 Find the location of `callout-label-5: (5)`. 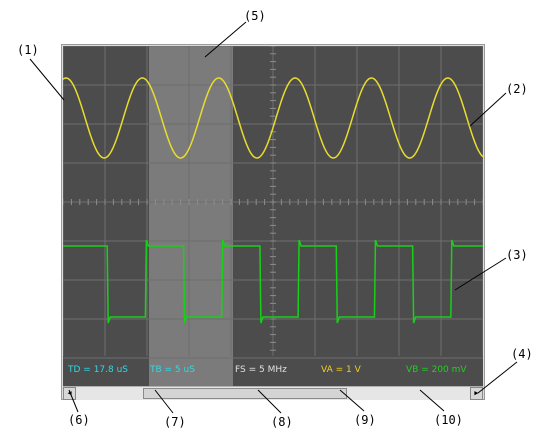

callout-label-5: (5) is located at coordinates (255, 16).